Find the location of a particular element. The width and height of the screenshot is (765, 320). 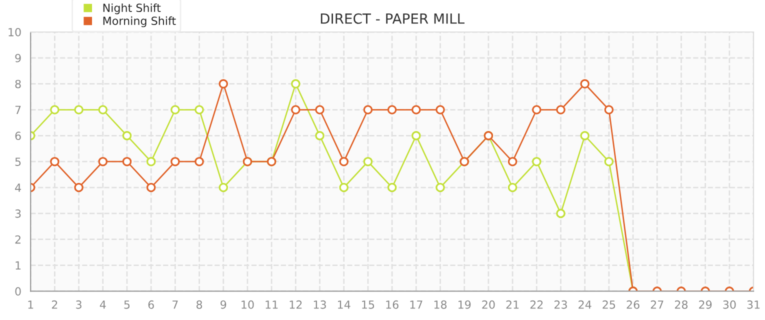

y-tick-label: 4 is located at coordinates (18, 188).